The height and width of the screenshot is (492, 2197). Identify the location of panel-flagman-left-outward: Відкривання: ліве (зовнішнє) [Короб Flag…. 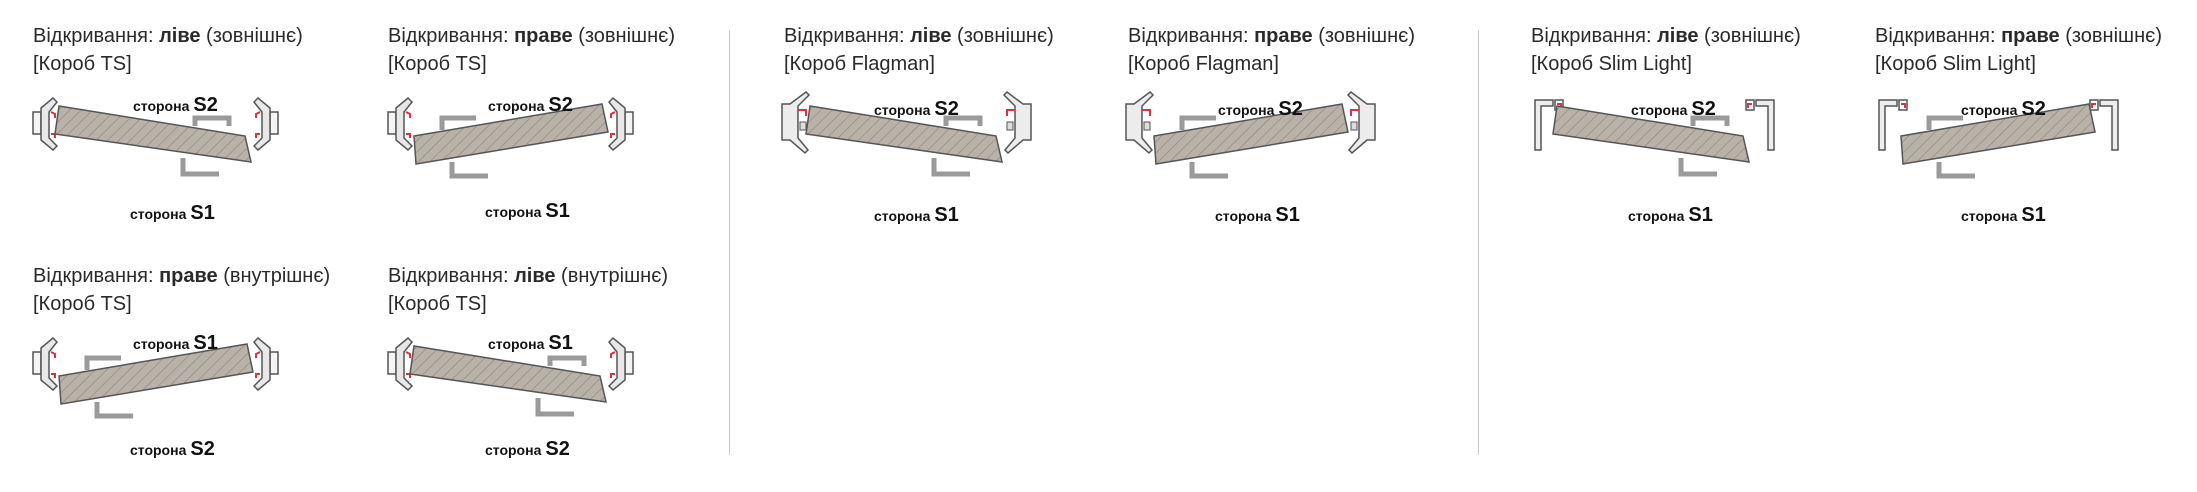
(952, 137).